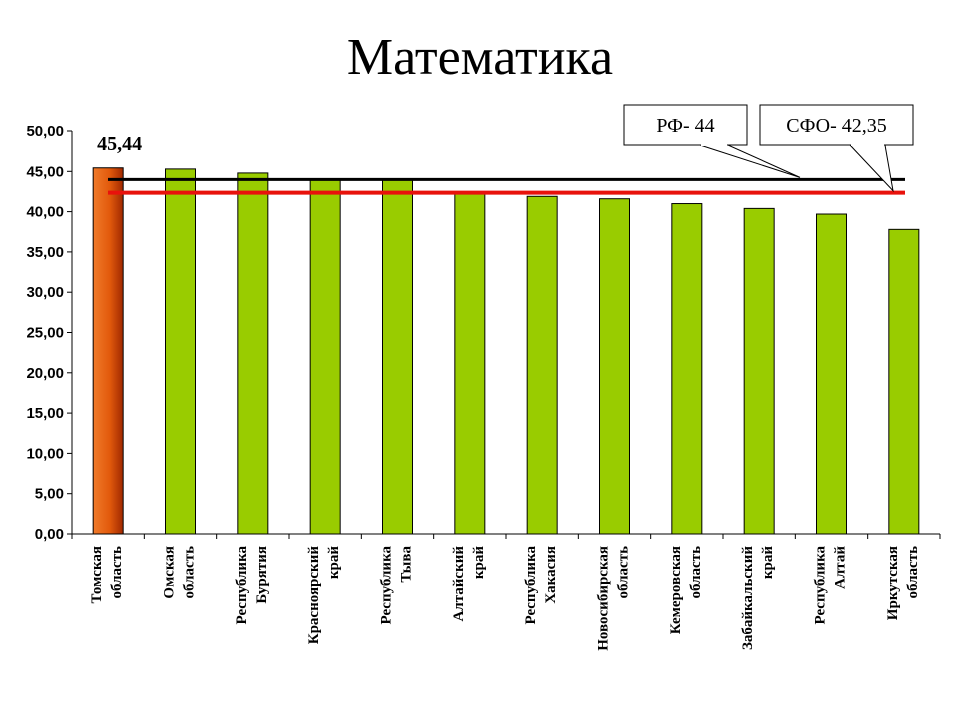  I want to click on callouts: РФ- 44 СФО- 42,35, so click(768, 148).